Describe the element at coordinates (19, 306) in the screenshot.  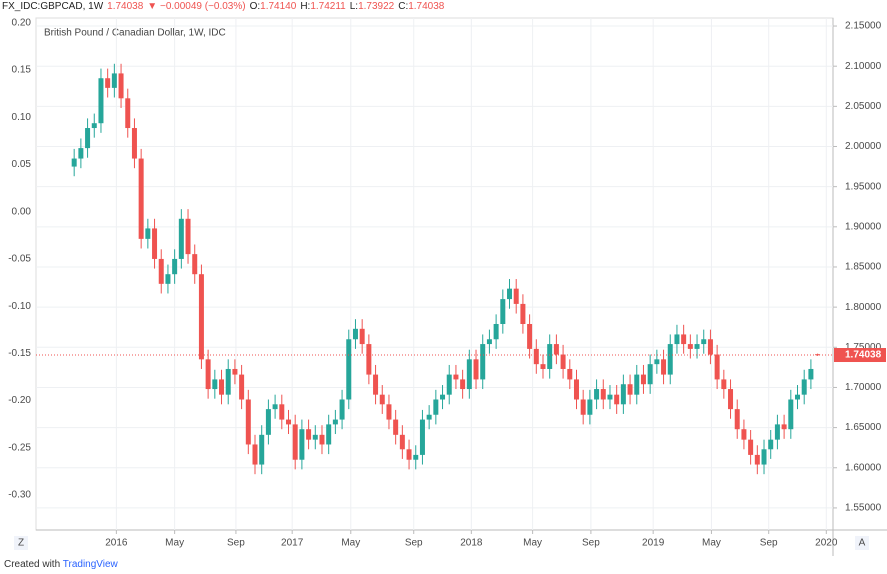
I see `y-tick-label: -0.10` at that location.